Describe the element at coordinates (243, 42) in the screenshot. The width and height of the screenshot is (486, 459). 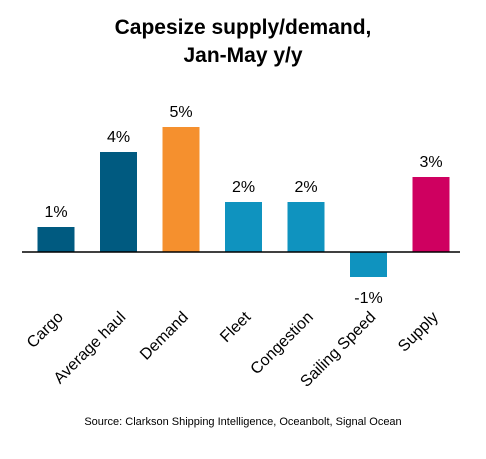
I see `chart-title: Capesize supply/demand, Jan-May y/y` at that location.